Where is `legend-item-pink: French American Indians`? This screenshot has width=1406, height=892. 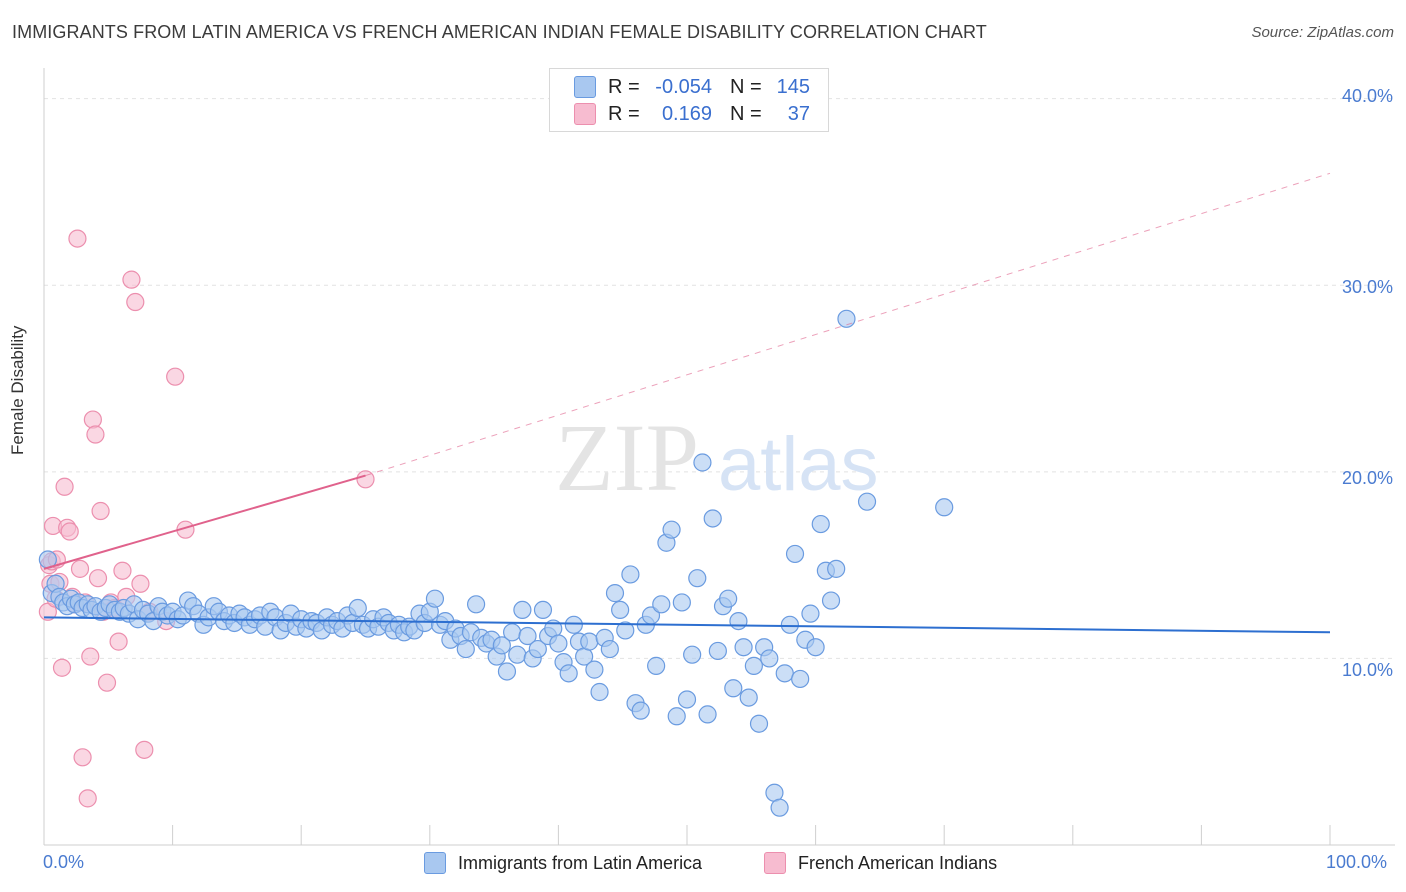 legend-item-pink: French American Indians is located at coordinates (880, 863).